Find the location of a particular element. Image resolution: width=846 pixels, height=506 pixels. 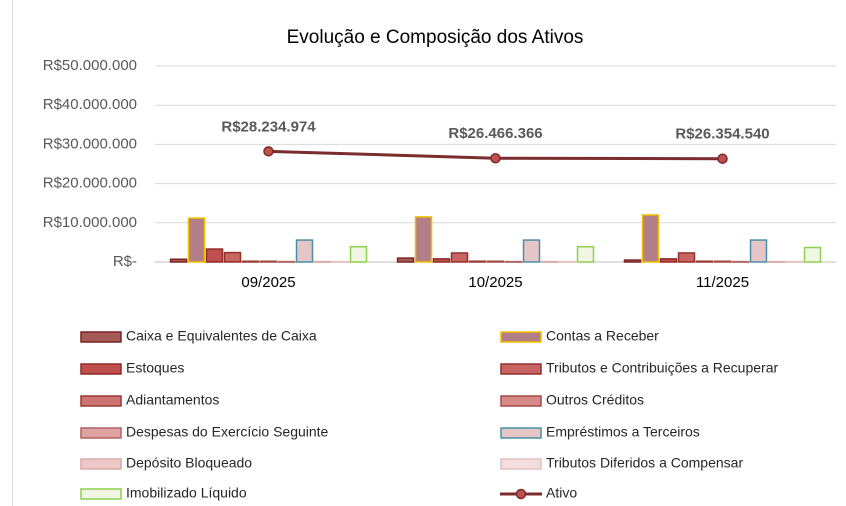

x-tick-label: 11/2025 is located at coordinates (722, 282).